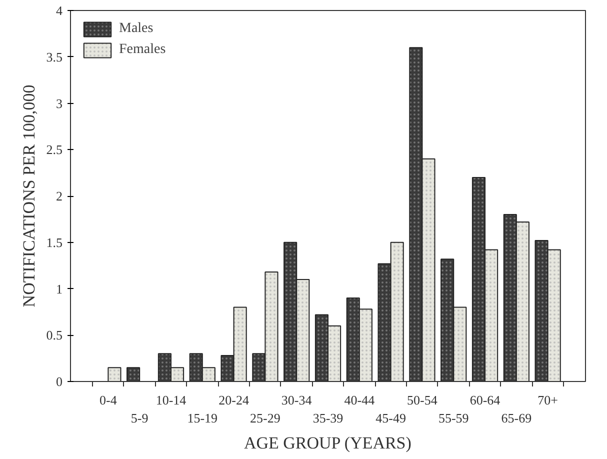  What do you see at coordinates (54, 56) in the screenshot?
I see `y-tick-label: 3.5` at bounding box center [54, 56].